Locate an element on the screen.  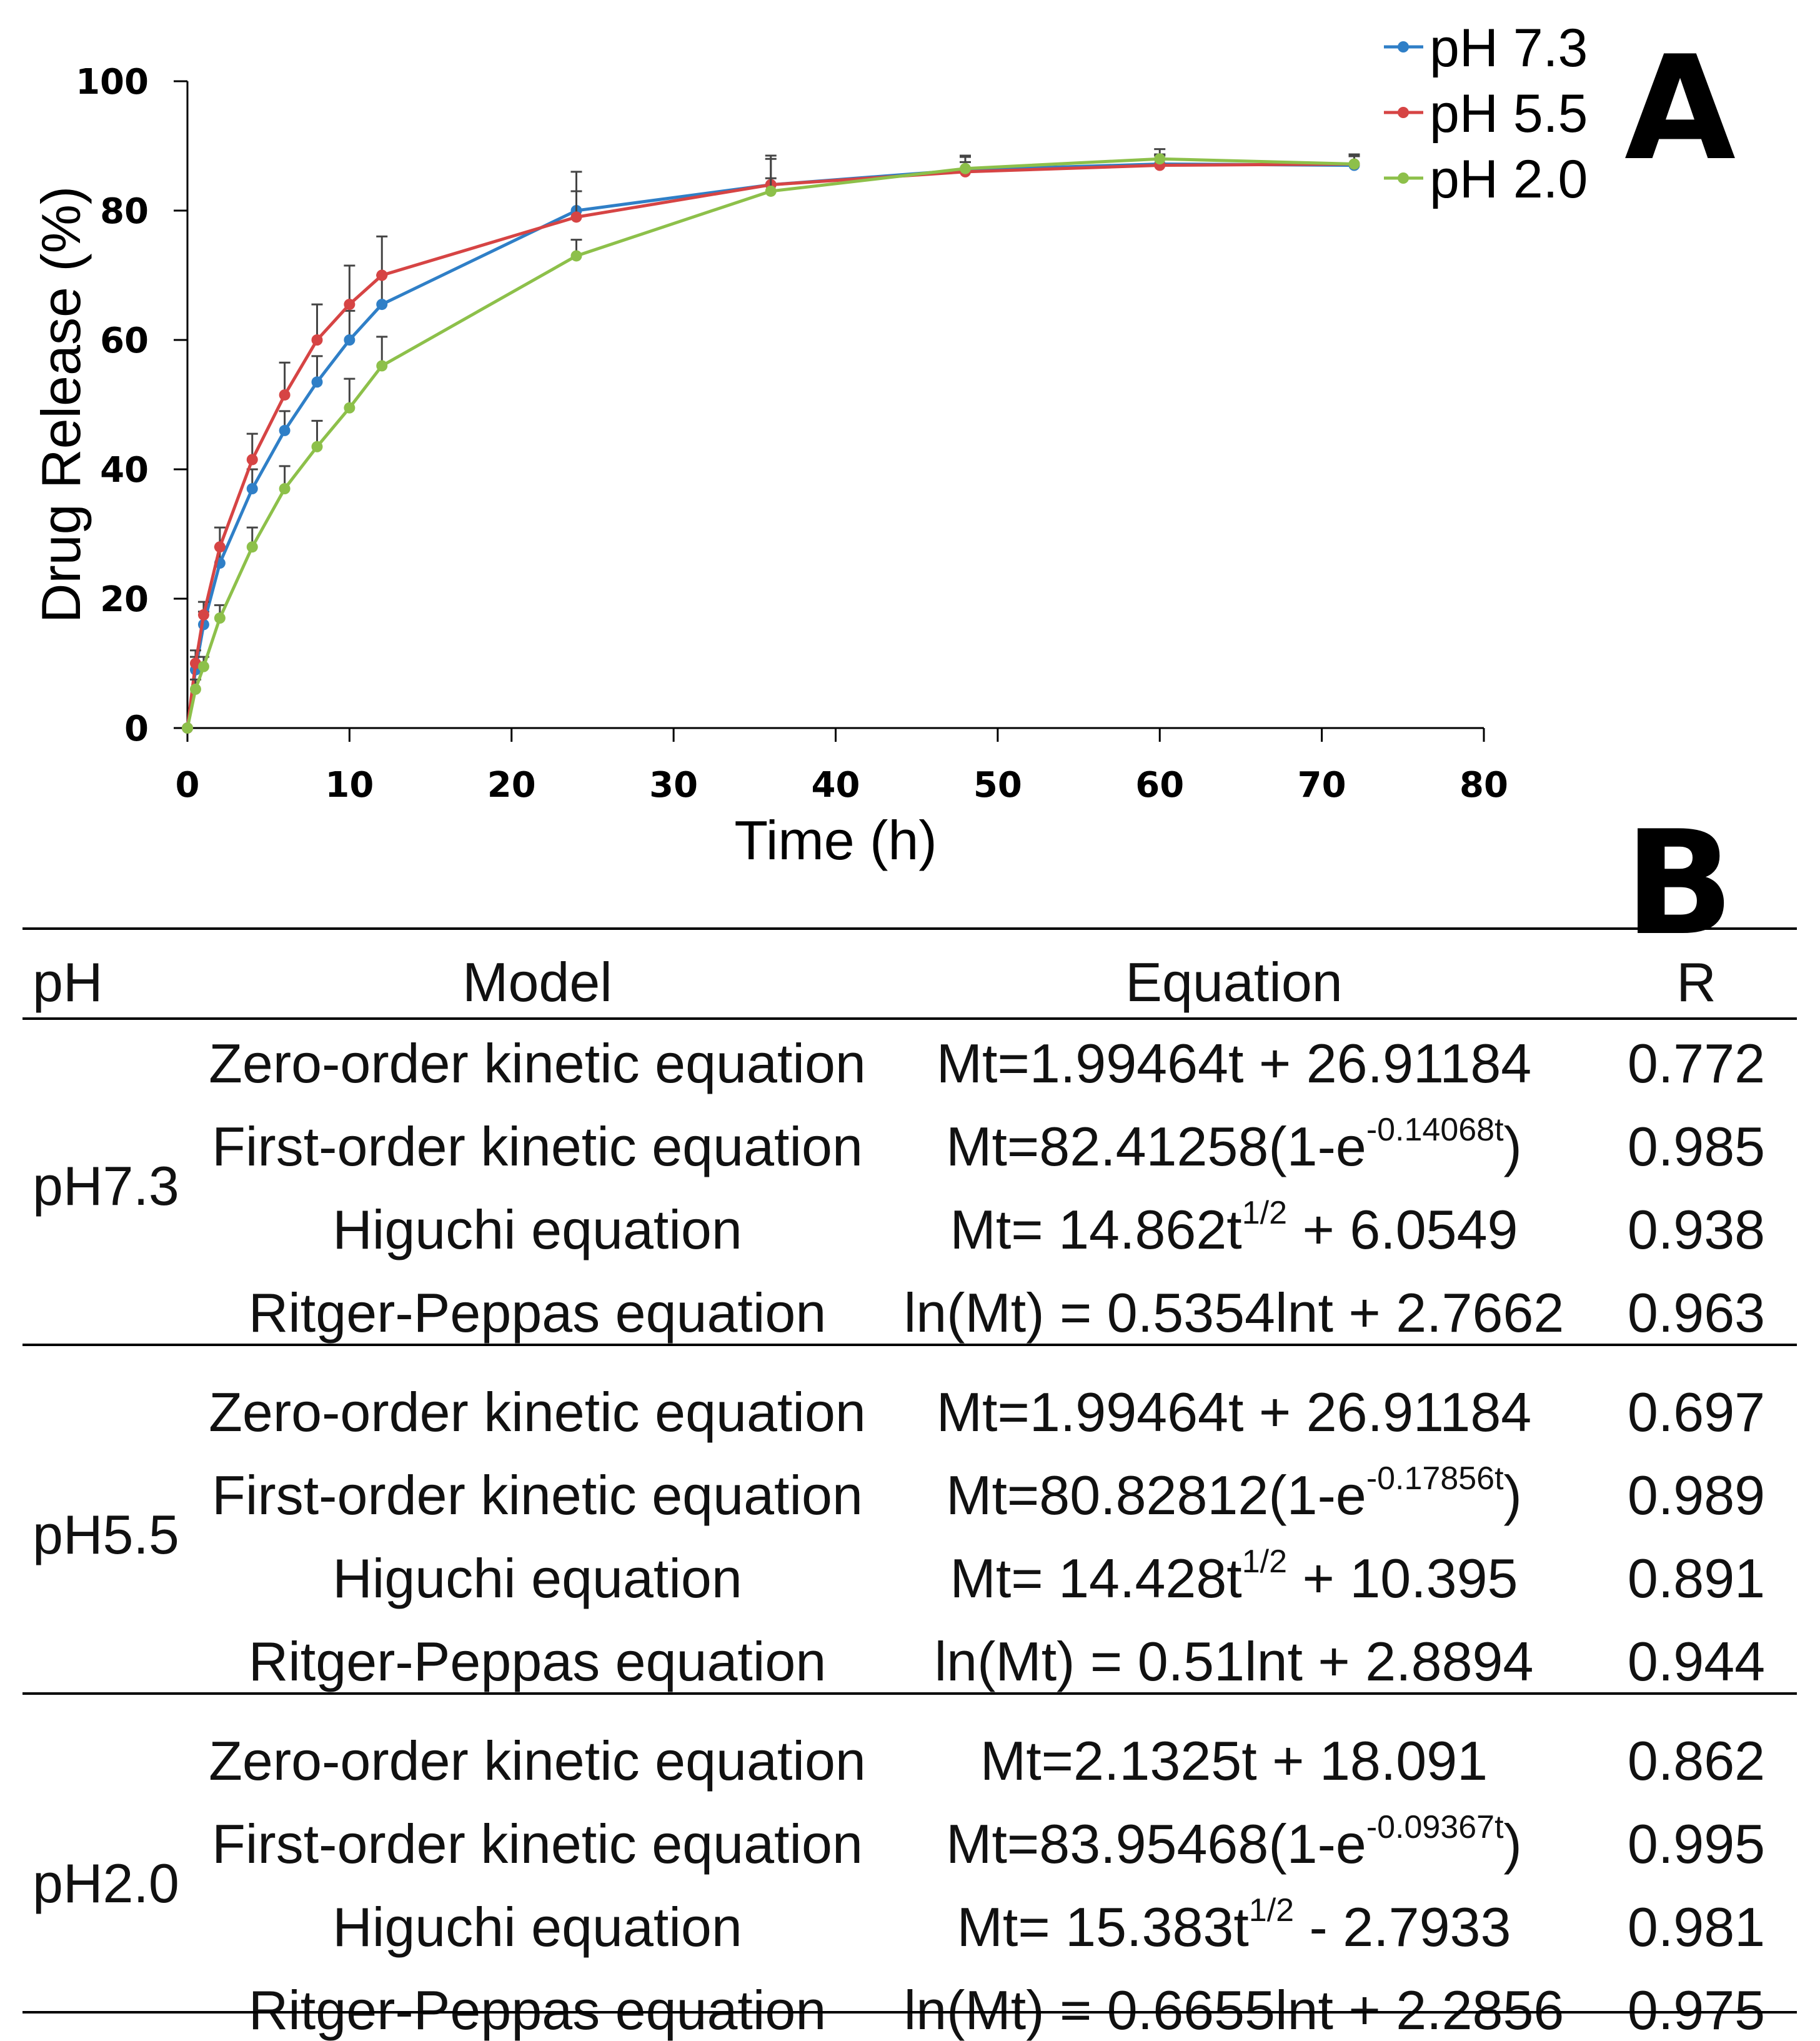
header-ph: pH is located at coordinates (67, 982).